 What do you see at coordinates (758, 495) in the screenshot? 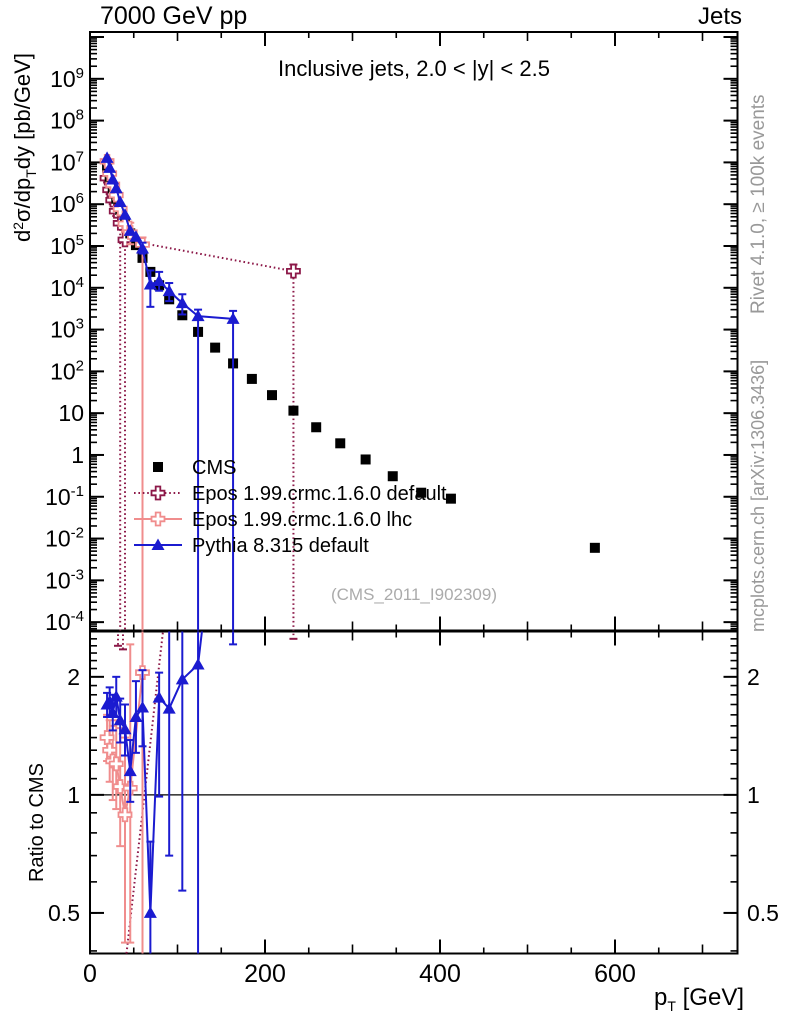
I see `mcplots-site-caption: mcplots.cern.ch [arXiv:1306.3436]` at bounding box center [758, 495].